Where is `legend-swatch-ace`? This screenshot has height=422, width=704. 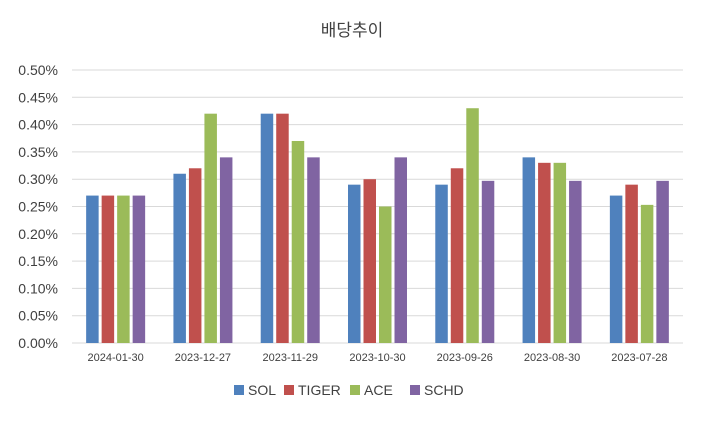 legend-swatch-ace is located at coordinates (355, 390).